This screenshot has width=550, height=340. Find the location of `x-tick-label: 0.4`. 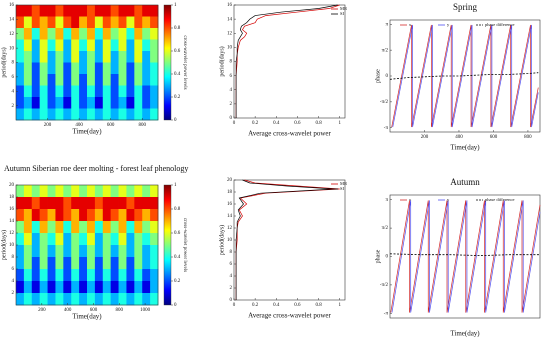

x-tick-label: 0.4 is located at coordinates (276, 123).